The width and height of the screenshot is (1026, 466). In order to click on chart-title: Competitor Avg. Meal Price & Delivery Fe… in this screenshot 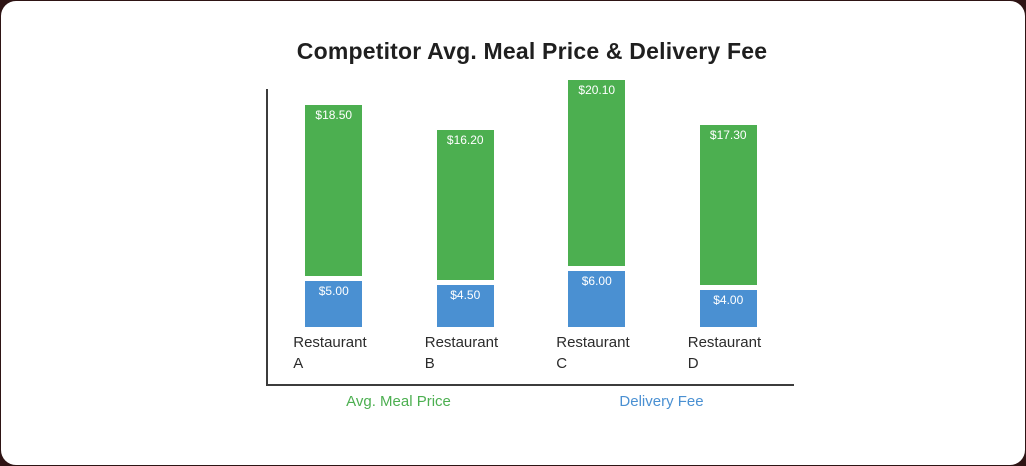, I will do `click(532, 51)`.